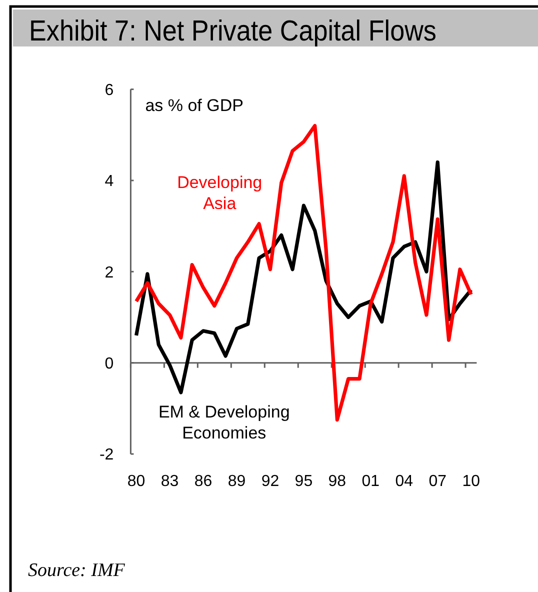 The width and height of the screenshot is (538, 592). Describe the element at coordinates (219, 192) in the screenshot. I see `series-label: Developing Asia` at that location.